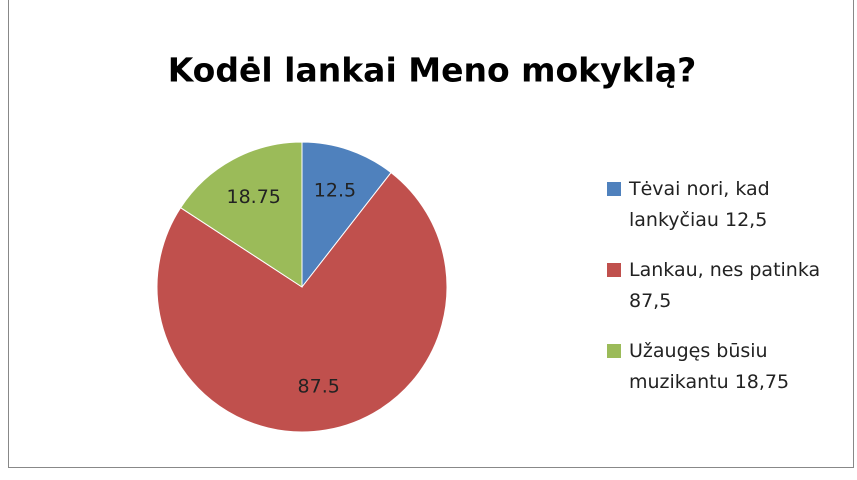  Describe the element at coordinates (253, 197) in the screenshot. I see `data-label: 18.75` at that location.